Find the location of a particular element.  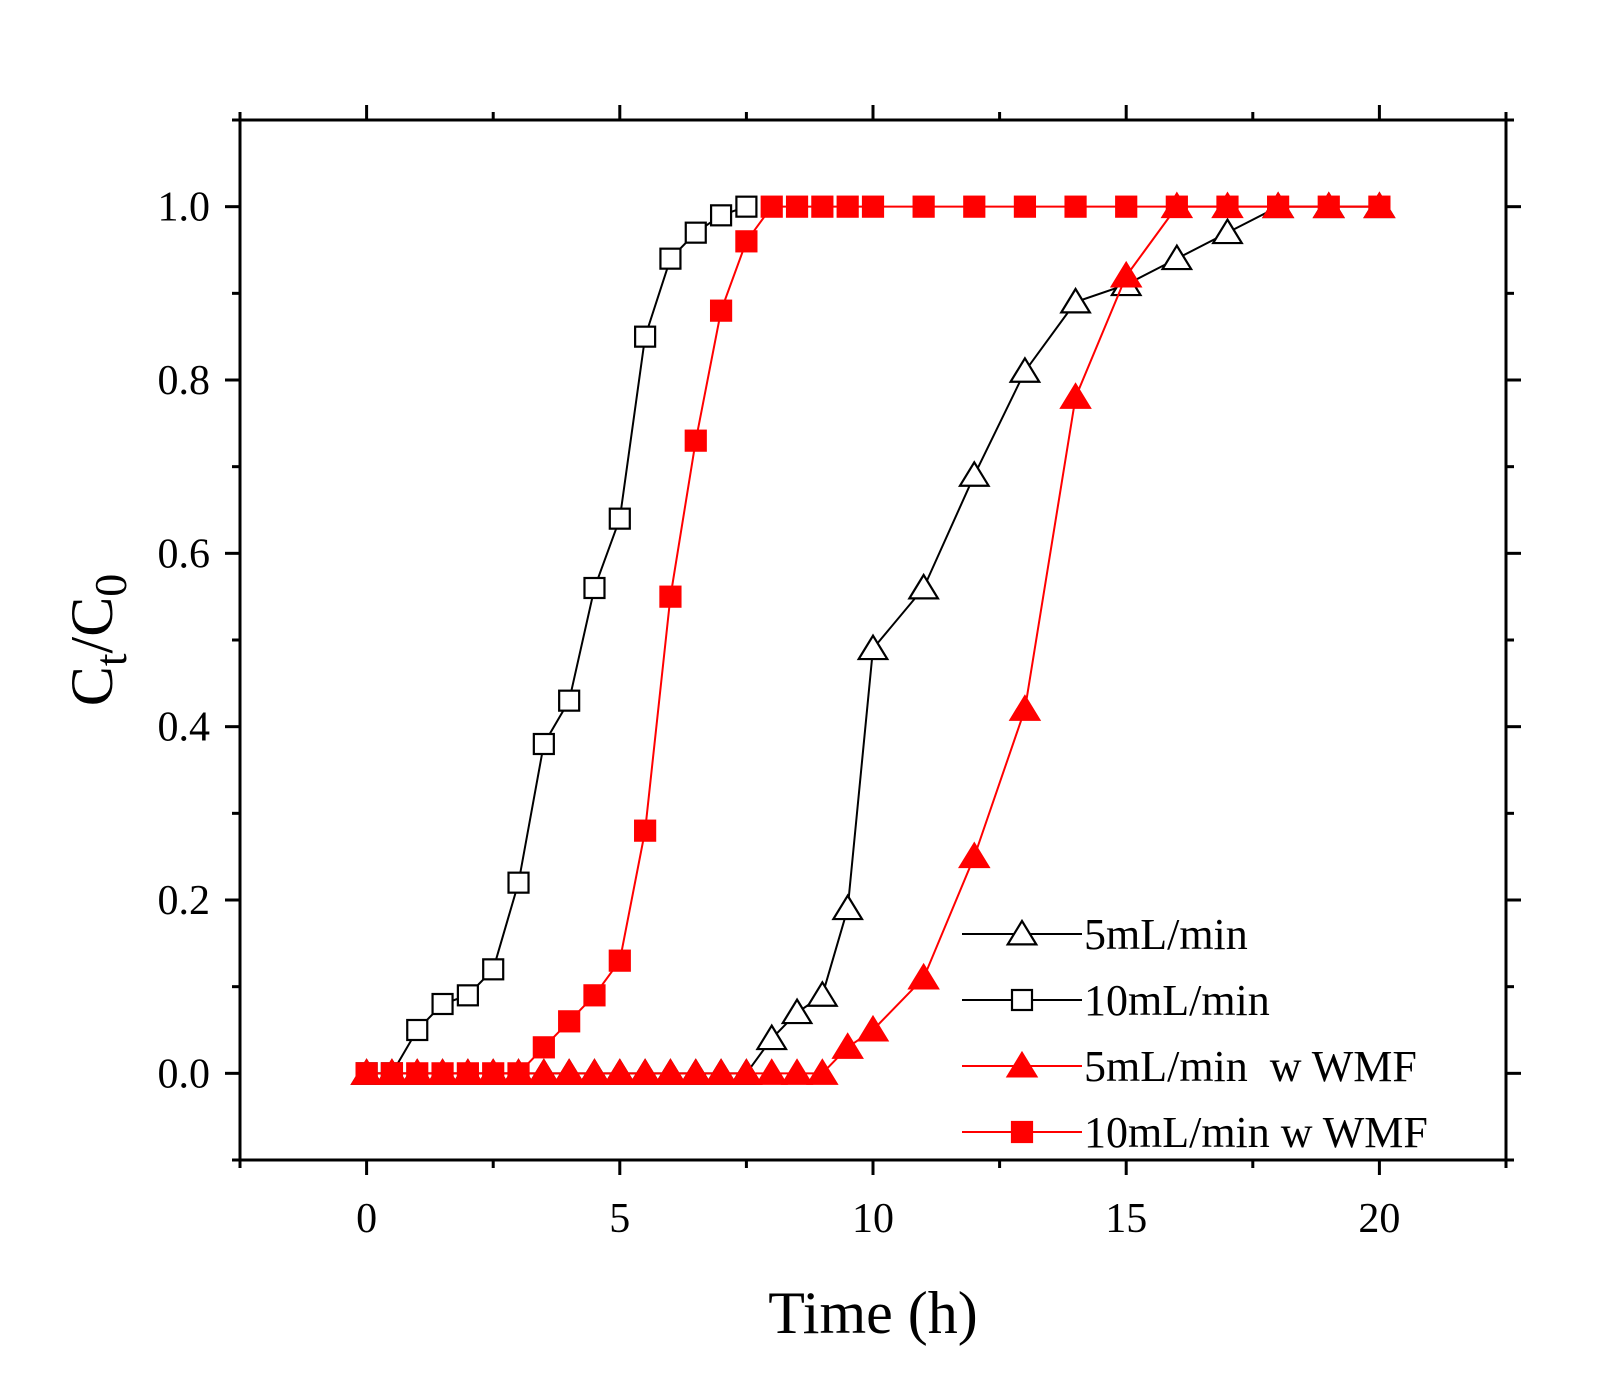

x-tick-label: 10 is located at coordinates (873, 1219).